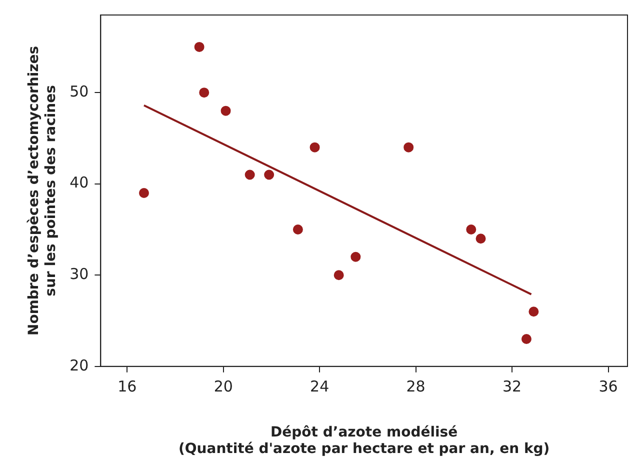 Image resolution: width=633 pixels, height=466 pixels. What do you see at coordinates (79, 91) in the screenshot?
I see `y-tick-label: 50` at bounding box center [79, 91].